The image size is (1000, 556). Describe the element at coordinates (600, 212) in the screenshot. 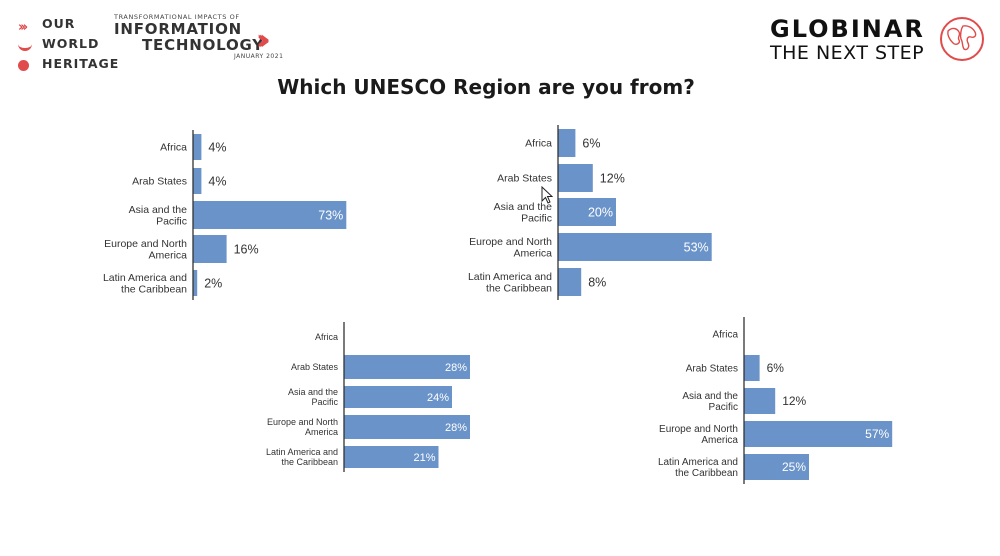

I see `bar-value-label: 20%` at that location.